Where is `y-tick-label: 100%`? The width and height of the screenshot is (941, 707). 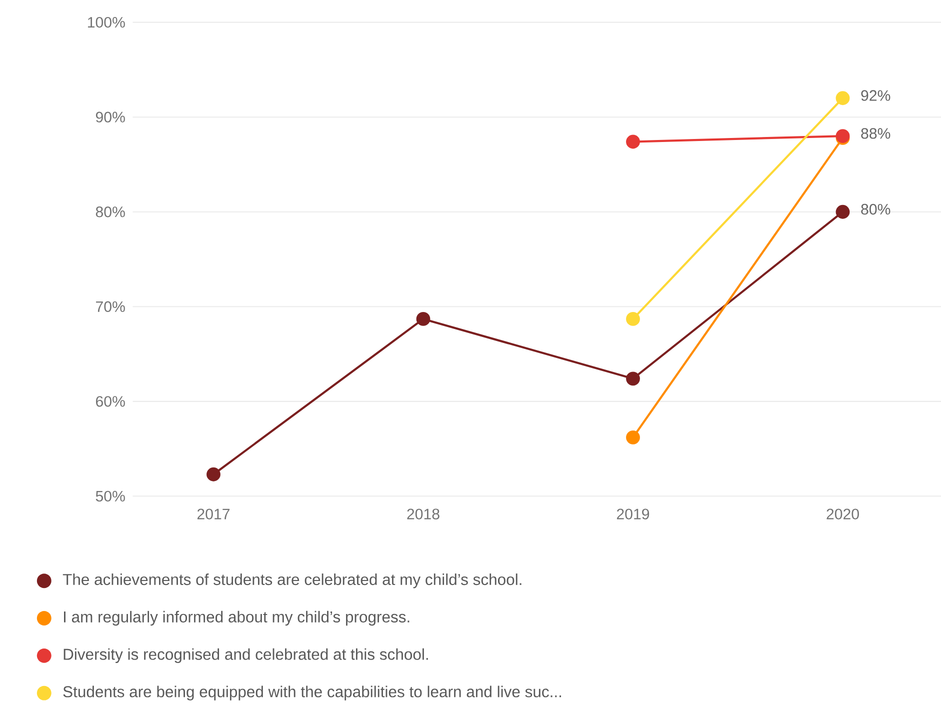
y-tick-label: 100% is located at coordinates (106, 22).